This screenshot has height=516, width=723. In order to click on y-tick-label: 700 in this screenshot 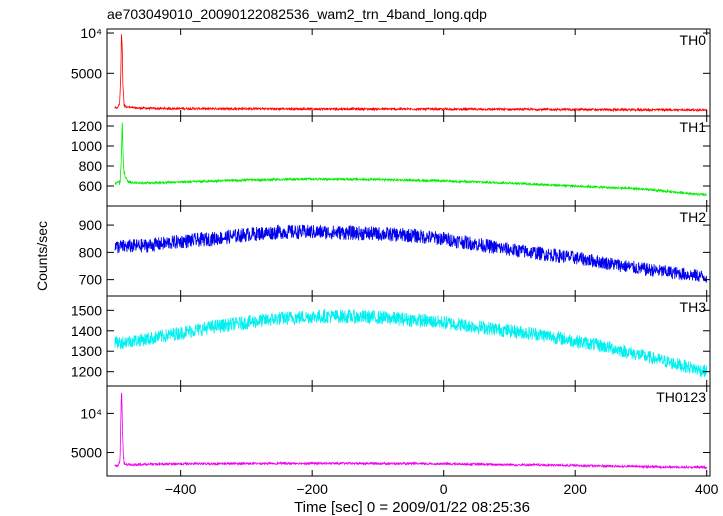, I will do `click(91, 280)`.